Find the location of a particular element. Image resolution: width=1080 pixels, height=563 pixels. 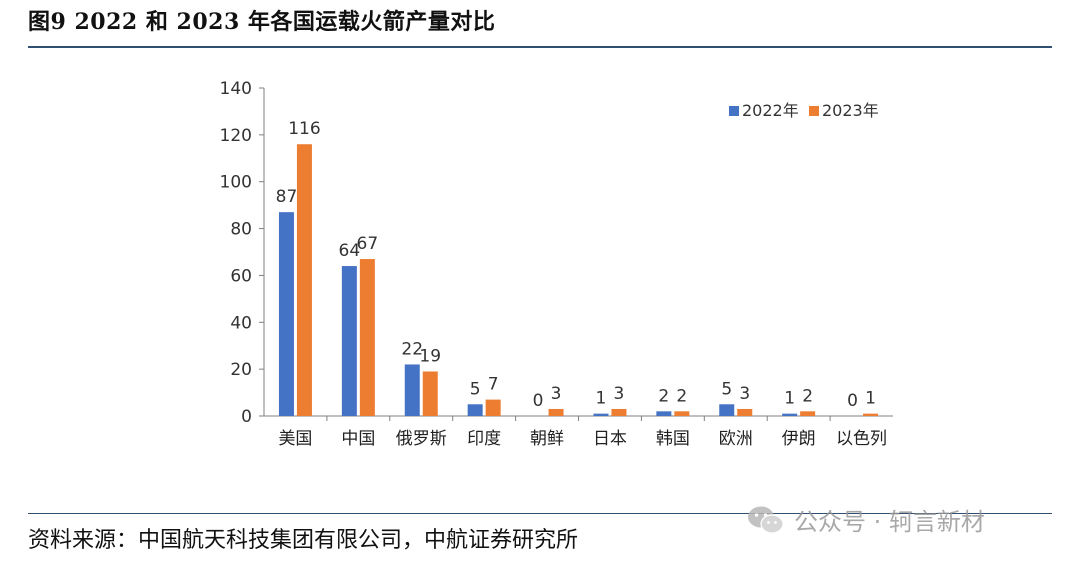

data-label: 116 is located at coordinates (304, 129).